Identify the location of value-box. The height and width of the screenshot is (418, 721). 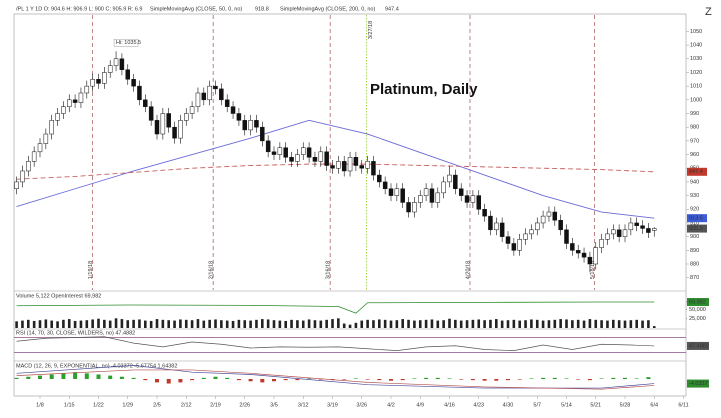
(698, 302).